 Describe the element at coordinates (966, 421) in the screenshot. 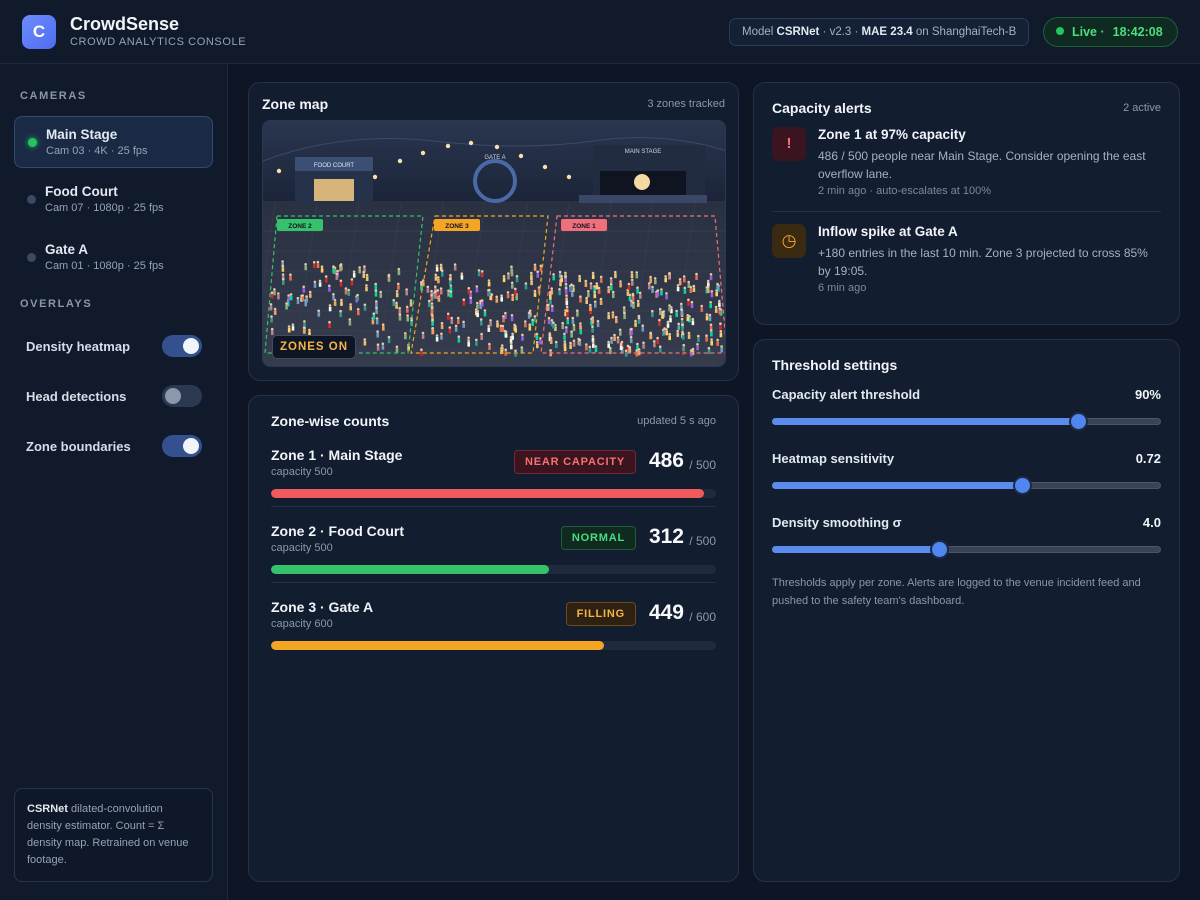

I see `capacity-threshold-slider` at that location.